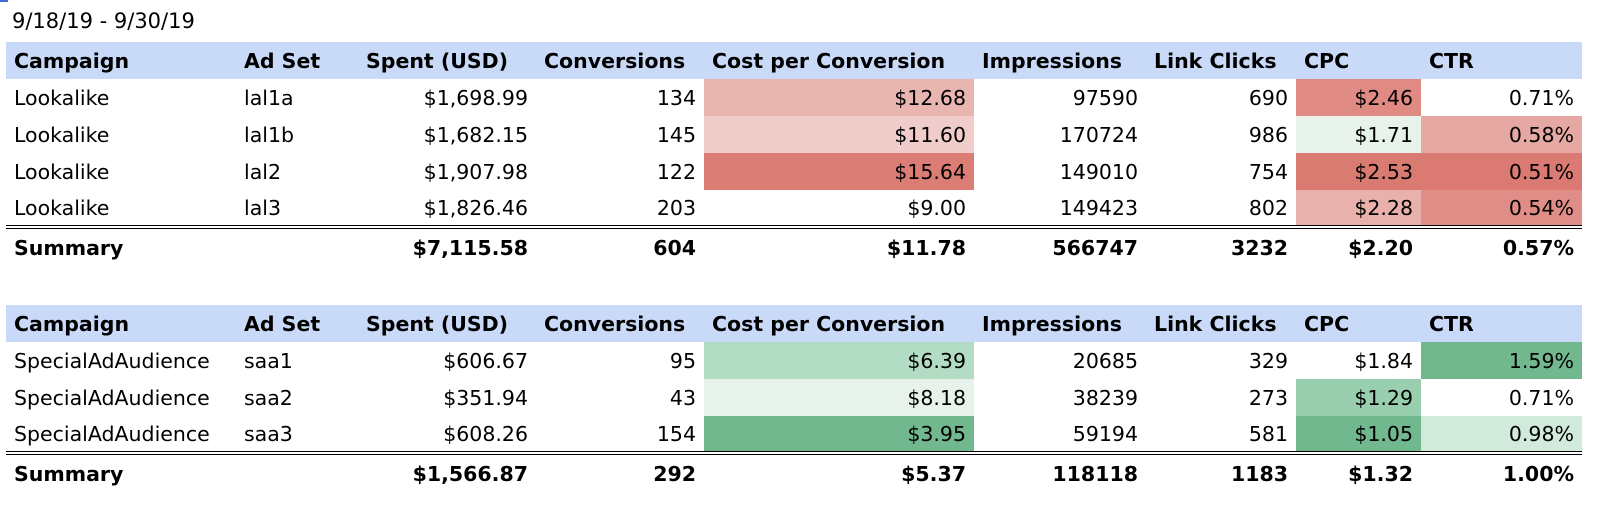 This screenshot has width=1600, height=505. What do you see at coordinates (1060, 435) in the screenshot?
I see `cell: 59194` at bounding box center [1060, 435].